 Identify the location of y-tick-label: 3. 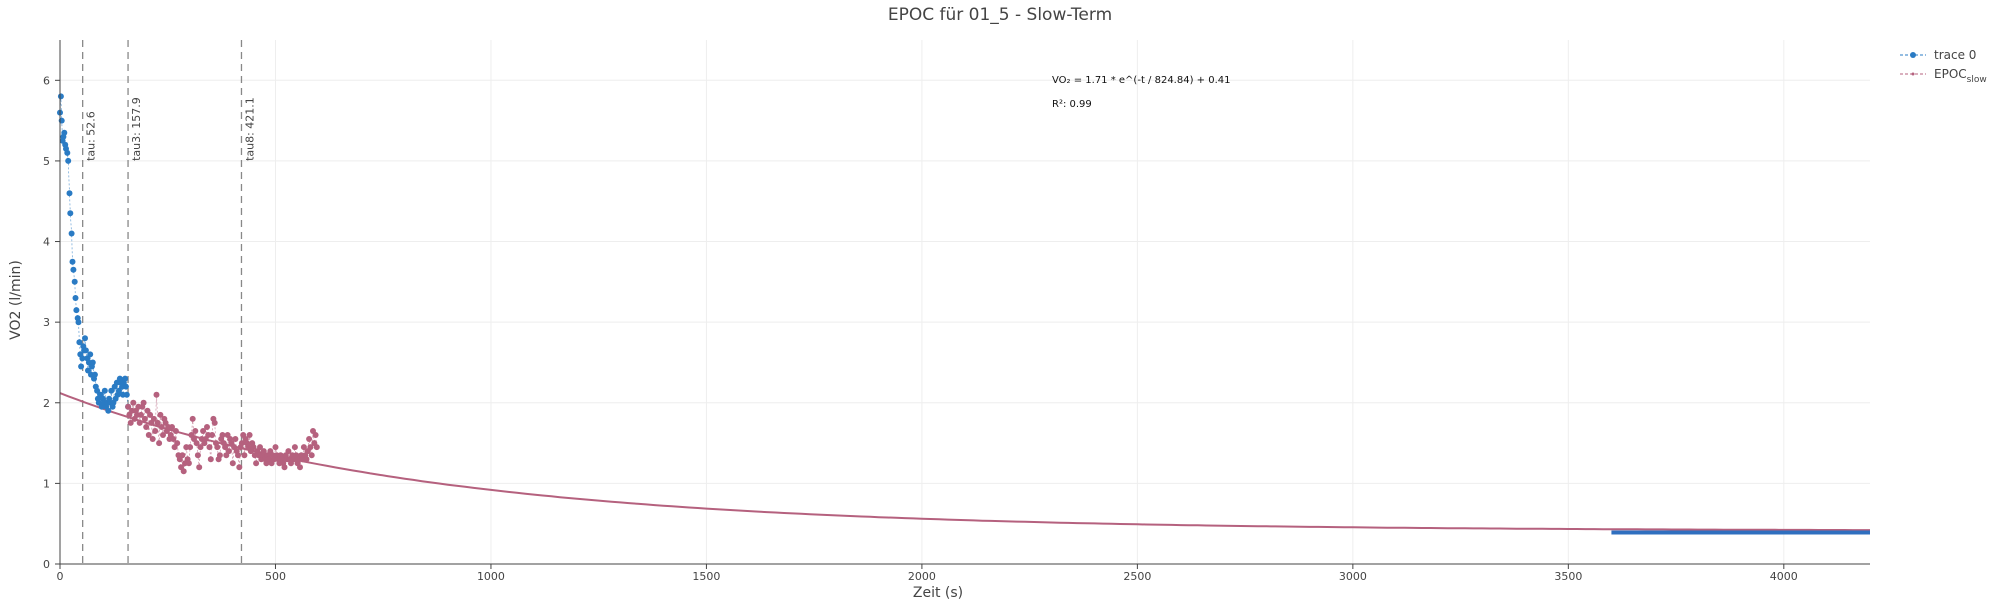
(46, 322).